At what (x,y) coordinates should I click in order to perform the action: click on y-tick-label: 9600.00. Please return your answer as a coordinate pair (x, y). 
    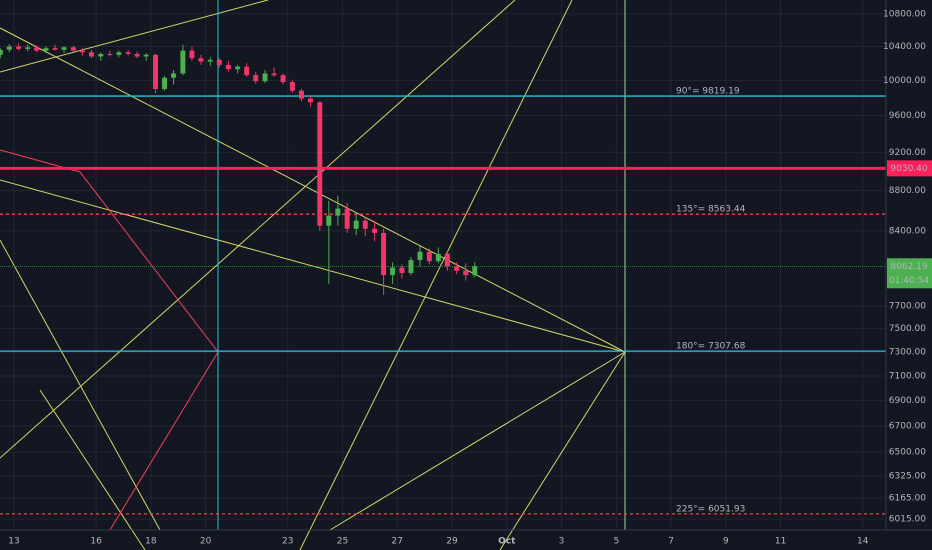
    Looking at the image, I should click on (907, 116).